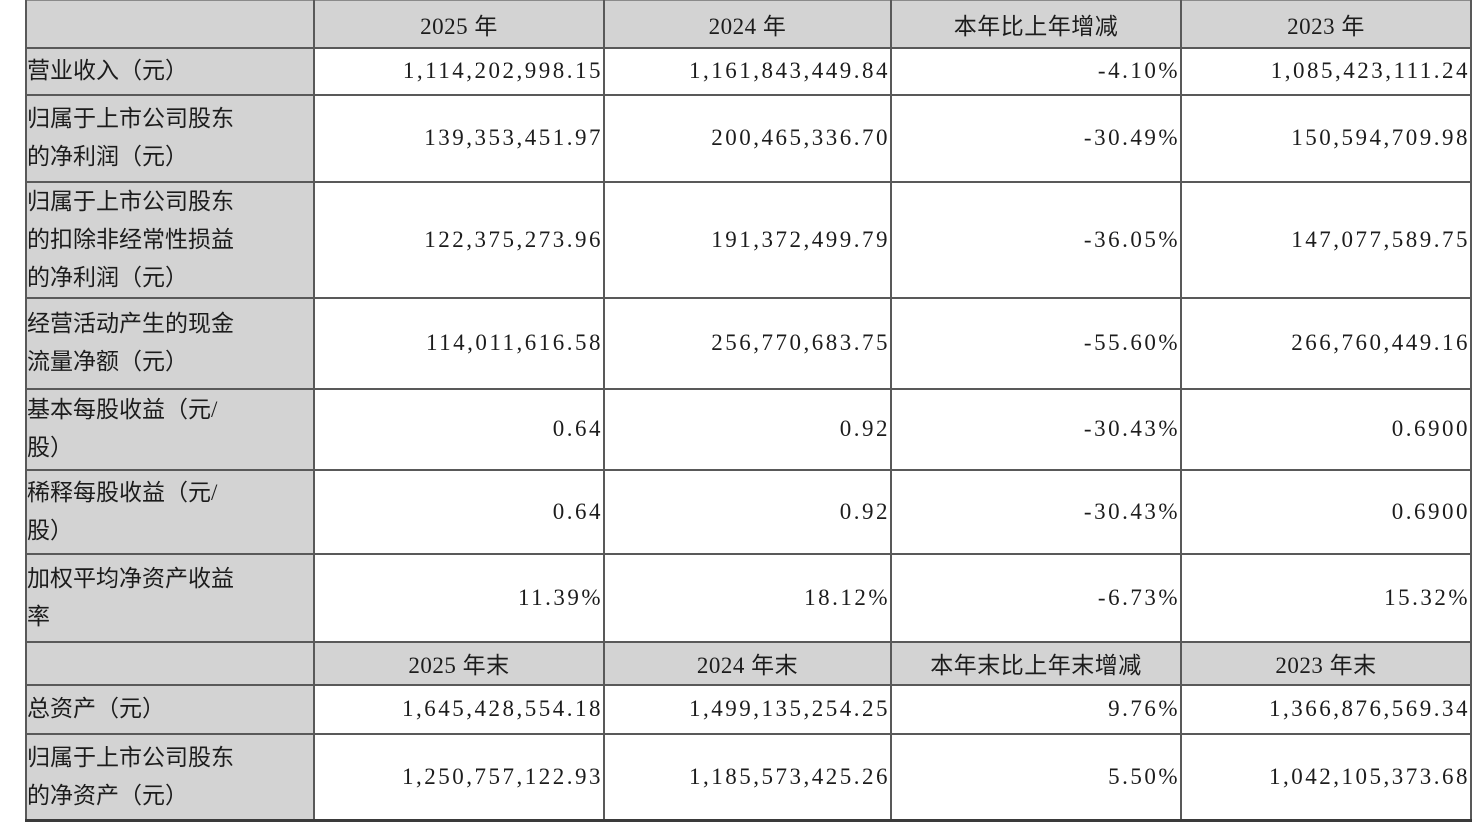 Image resolution: width=1479 pixels, height=831 pixels. Describe the element at coordinates (170, 24) in the screenshot. I see `annual-header-blank-cell` at that location.